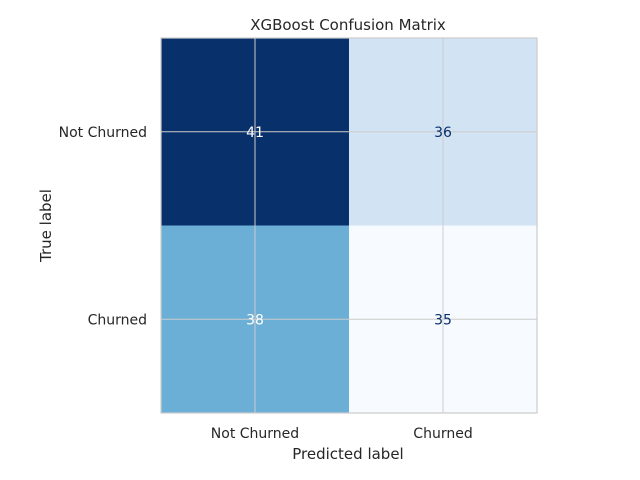 This screenshot has height=480, width=640. Describe the element at coordinates (103, 133) in the screenshot. I see `y-tick-label: Not Churned` at that location.